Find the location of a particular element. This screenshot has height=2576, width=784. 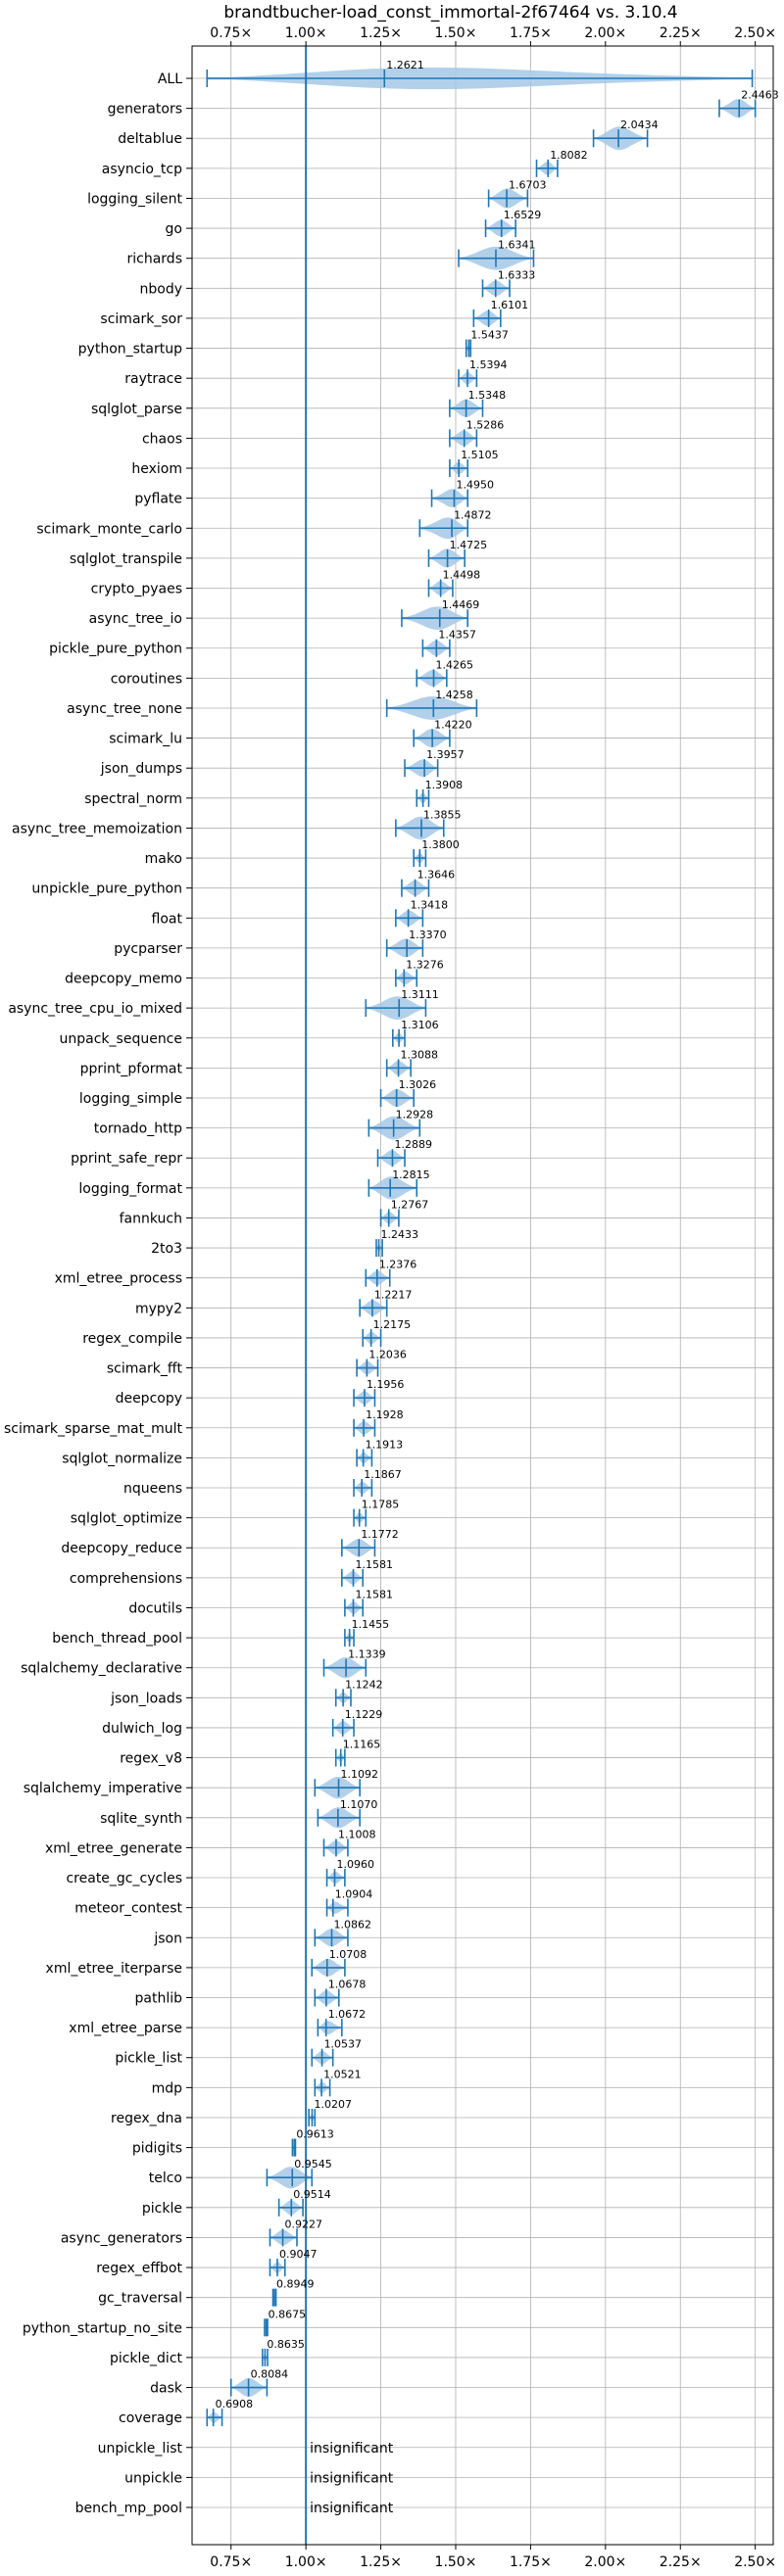

category-label: coverage is located at coordinates (150, 2418).